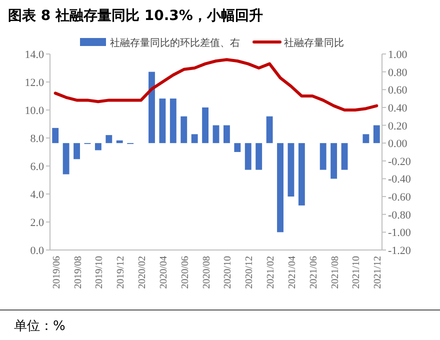 Image resolution: width=440 pixels, height=340 pixels. Describe the element at coordinates (34, 83) in the screenshot. I see `y-tick-label: 12.0` at that location.